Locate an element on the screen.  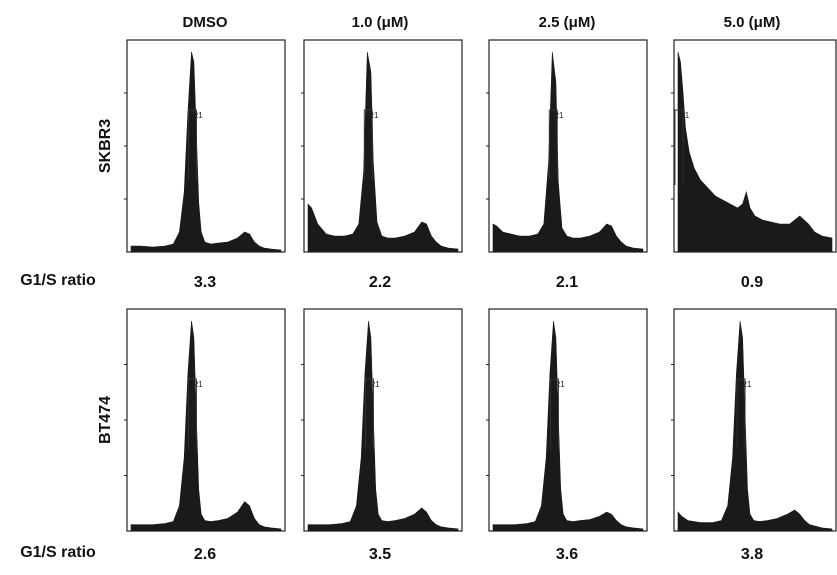
panel-bt474-0: R1 is located at coordinates (205, 420).